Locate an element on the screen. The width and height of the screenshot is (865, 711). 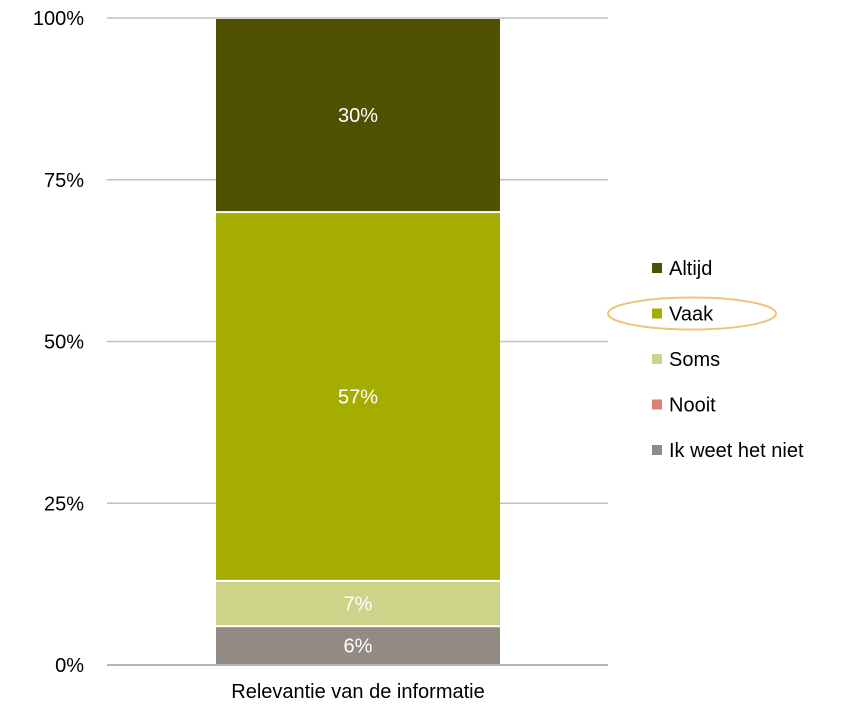
y-tick-label: 25% is located at coordinates (64, 504).